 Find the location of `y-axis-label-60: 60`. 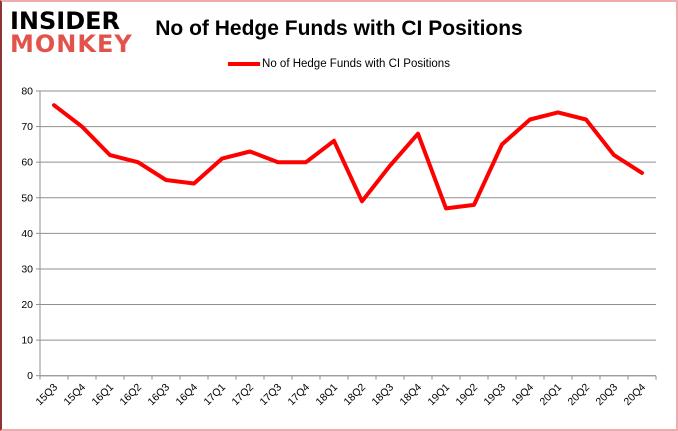

y-axis-label-60: 60 is located at coordinates (27, 163).